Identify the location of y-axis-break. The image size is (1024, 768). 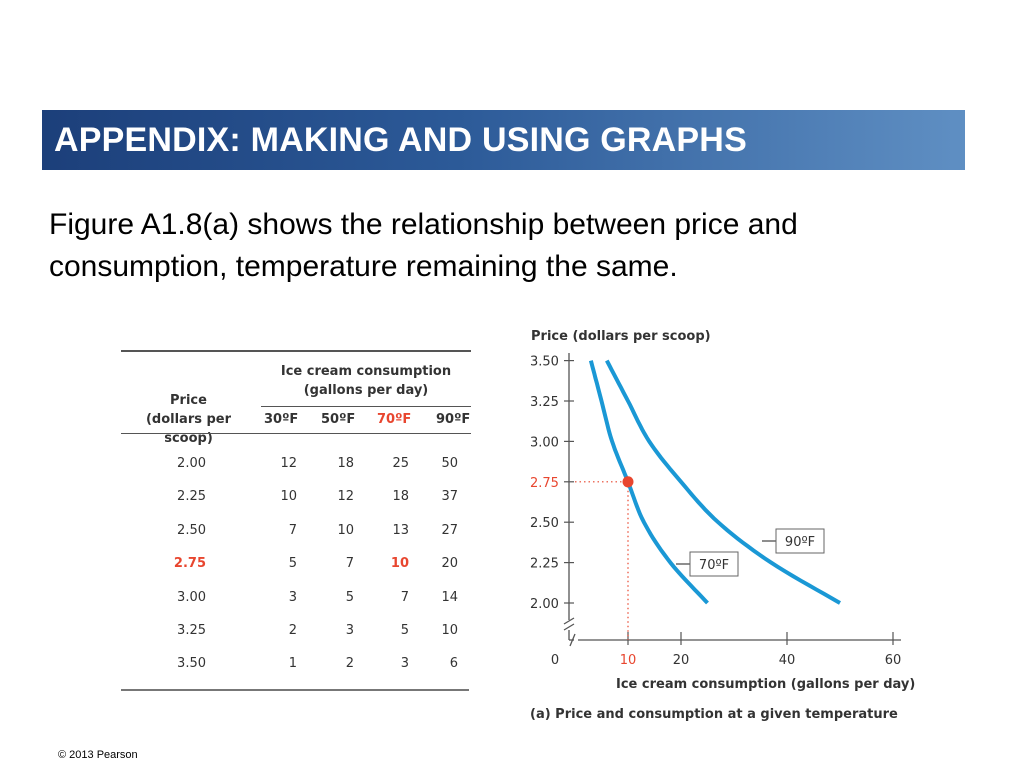
(569, 624).